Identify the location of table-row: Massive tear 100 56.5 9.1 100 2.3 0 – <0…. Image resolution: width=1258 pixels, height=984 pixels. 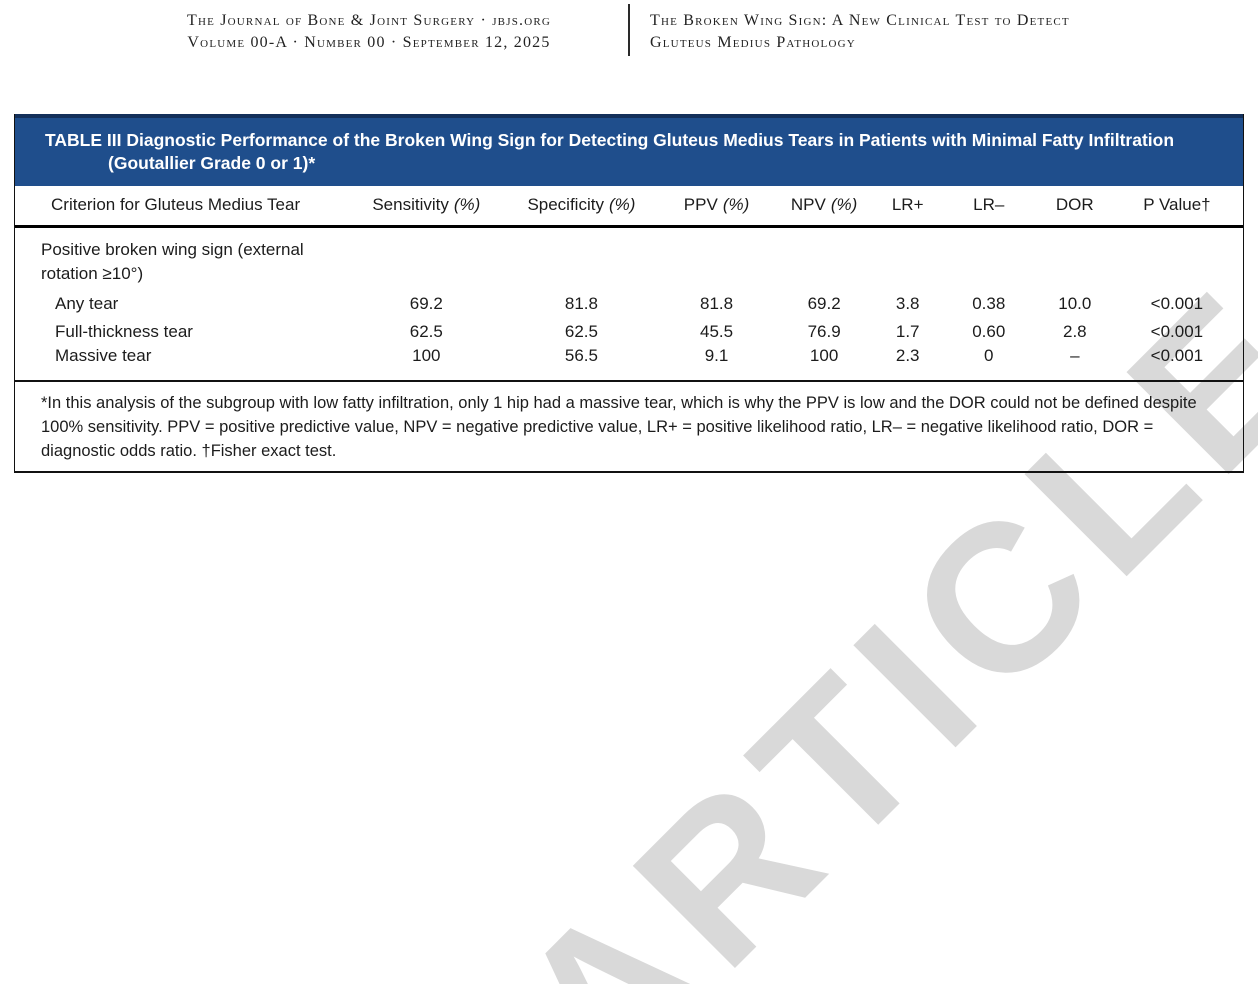
(629, 363).